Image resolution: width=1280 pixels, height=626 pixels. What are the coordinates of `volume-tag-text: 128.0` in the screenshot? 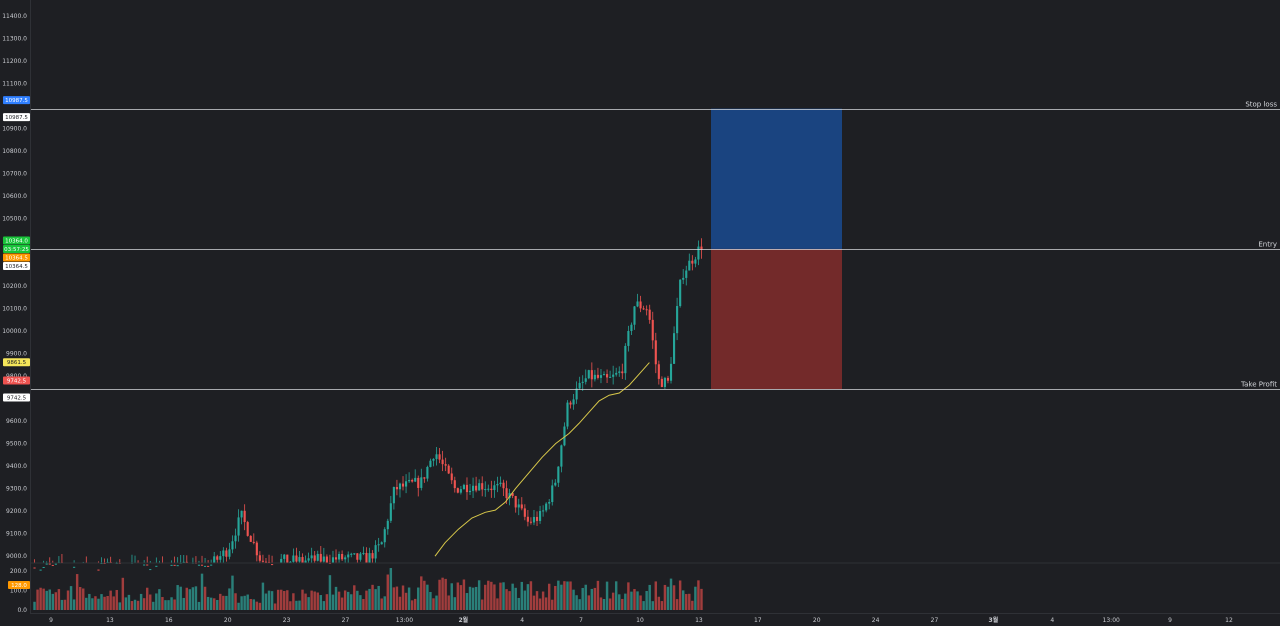 It's located at (19, 586).